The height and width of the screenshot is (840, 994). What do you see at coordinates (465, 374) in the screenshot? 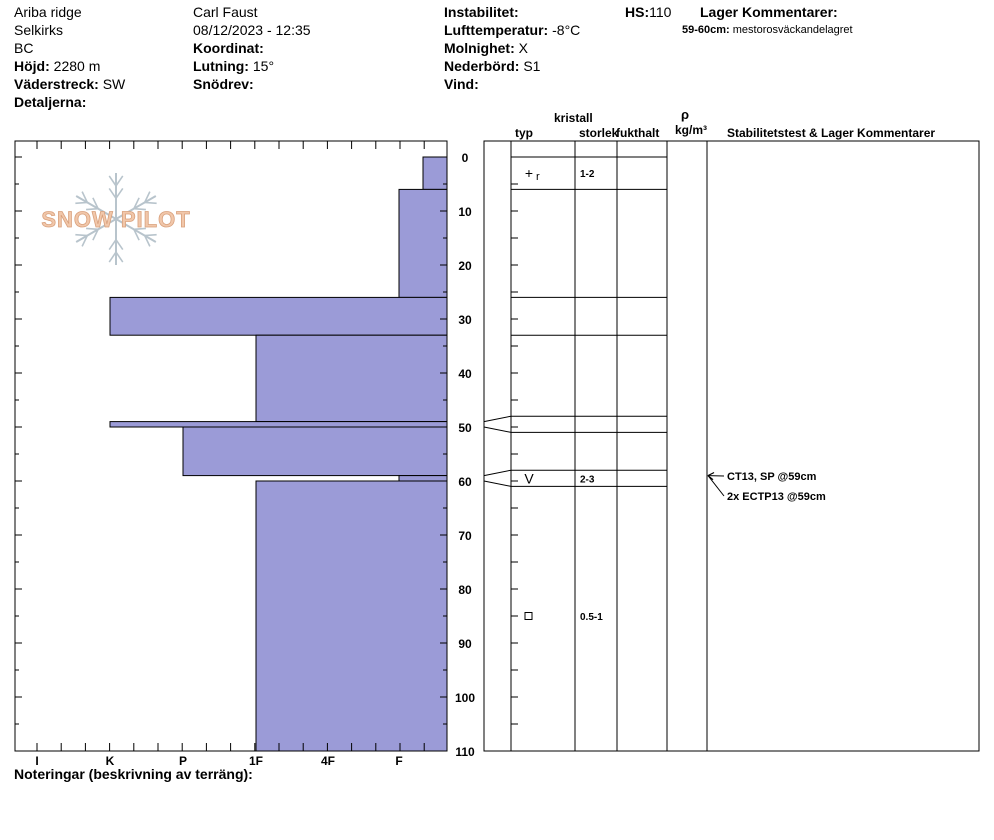
I see `depth-tick-label: 40` at bounding box center [465, 374].